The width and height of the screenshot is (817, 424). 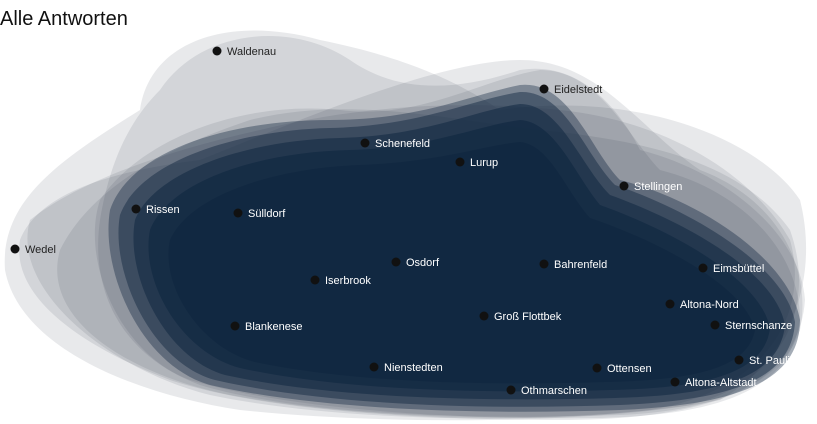 I want to click on place-marker: Schenefeld, so click(x=395, y=144).